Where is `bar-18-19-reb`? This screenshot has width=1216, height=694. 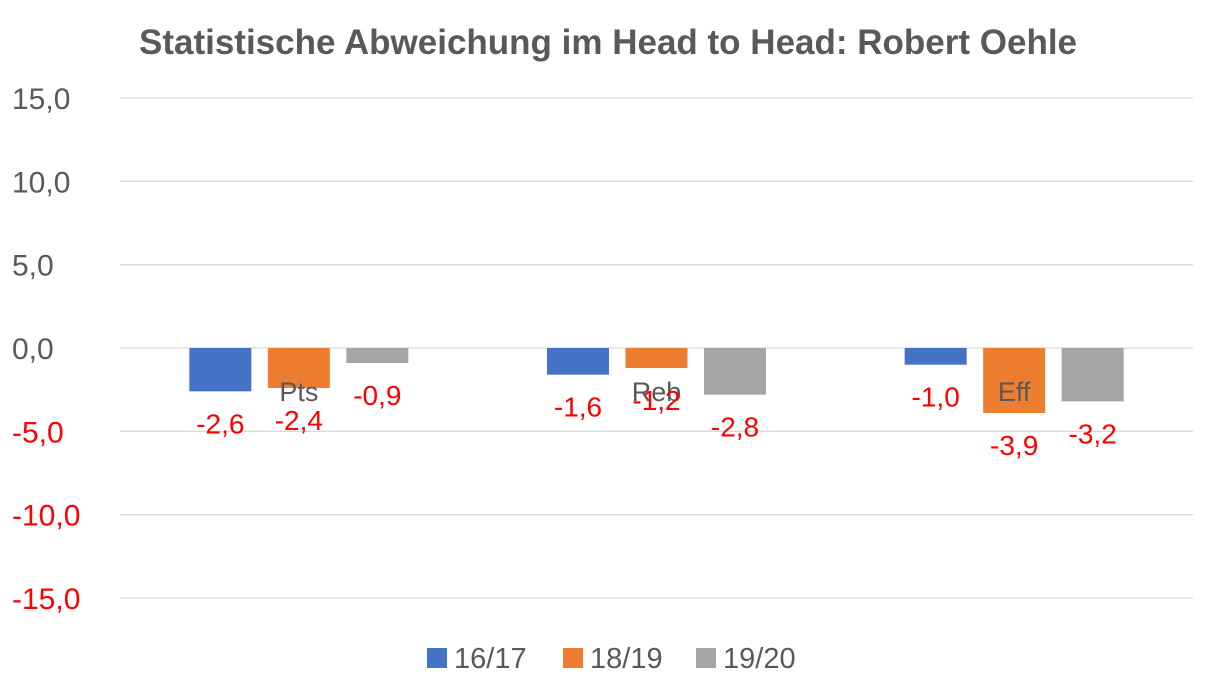 bar-18-19-reb is located at coordinates (656, 358).